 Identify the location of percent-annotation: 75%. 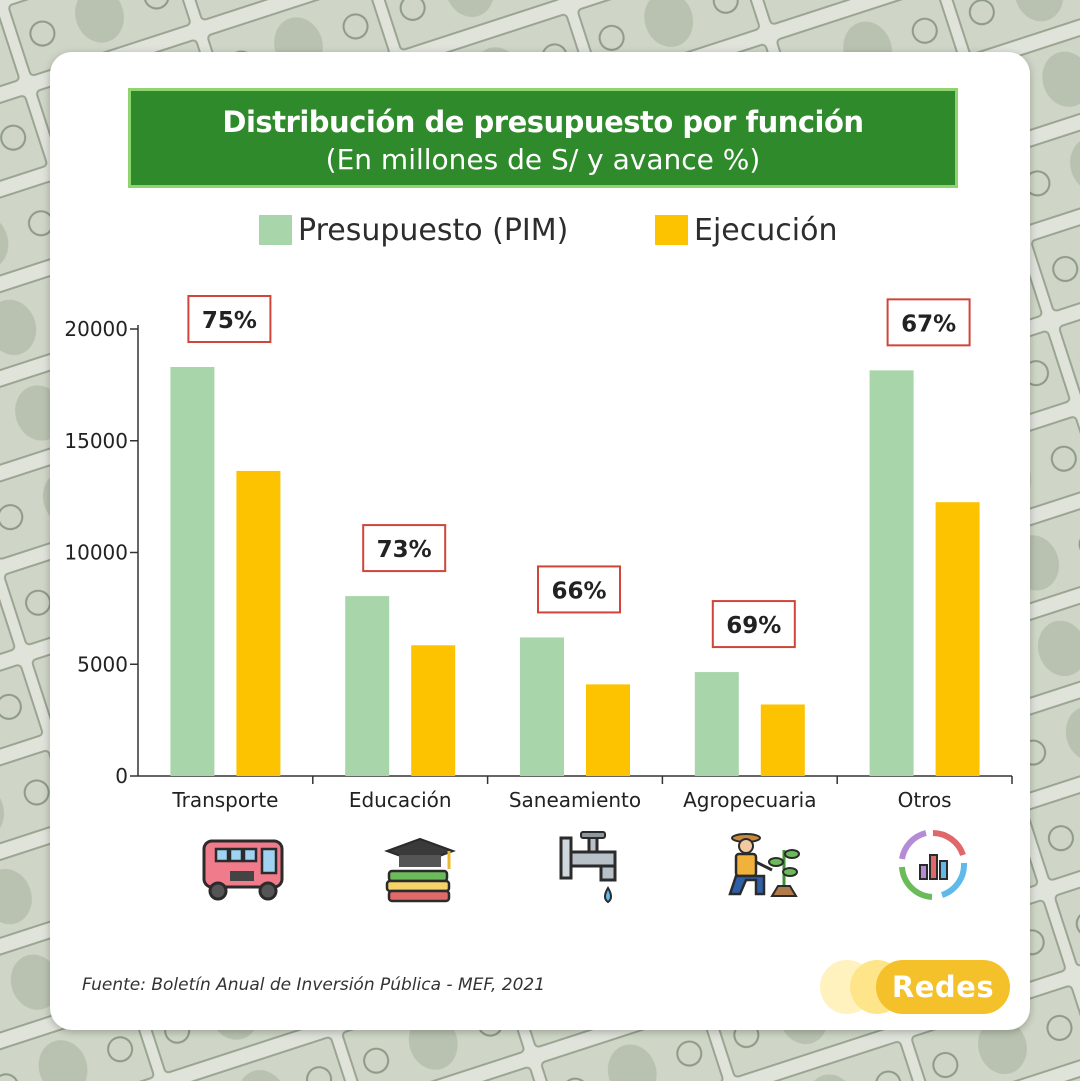
(229, 321).